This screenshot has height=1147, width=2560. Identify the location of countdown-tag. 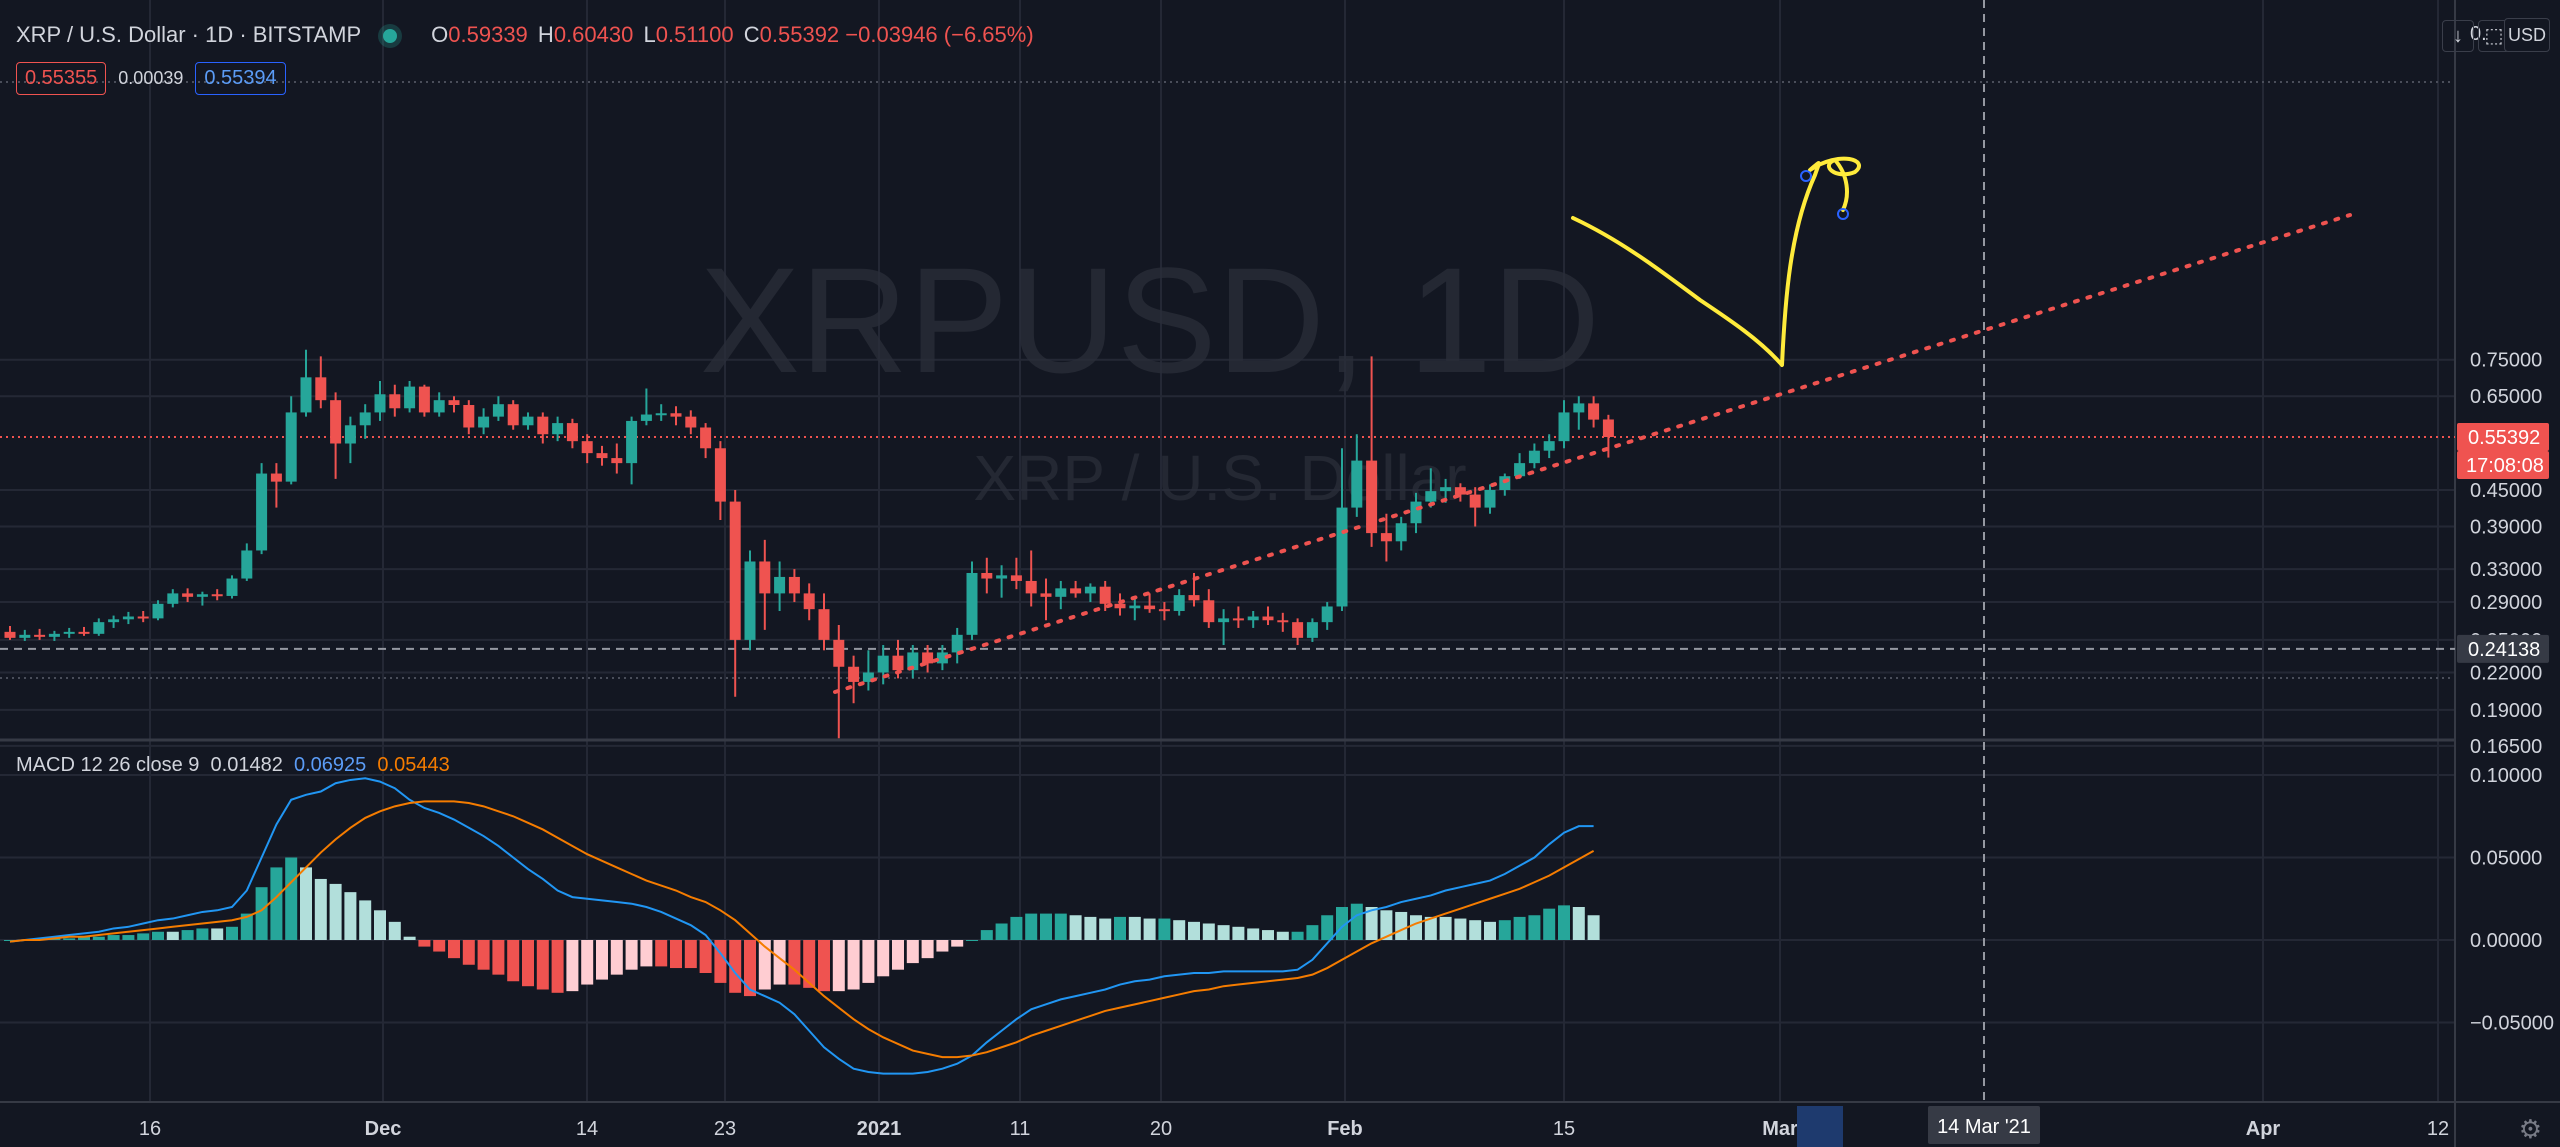
(2503, 465).